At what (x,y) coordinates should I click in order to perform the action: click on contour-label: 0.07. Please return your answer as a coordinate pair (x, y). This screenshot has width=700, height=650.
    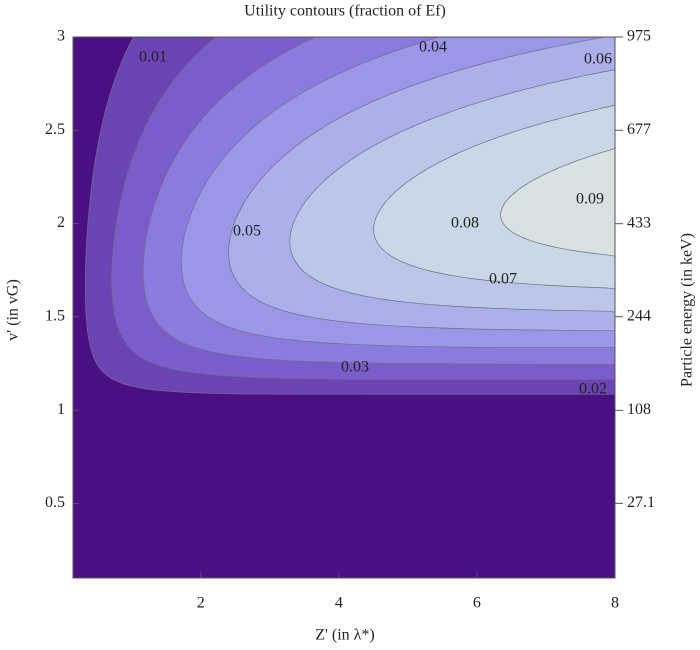
    Looking at the image, I should click on (503, 279).